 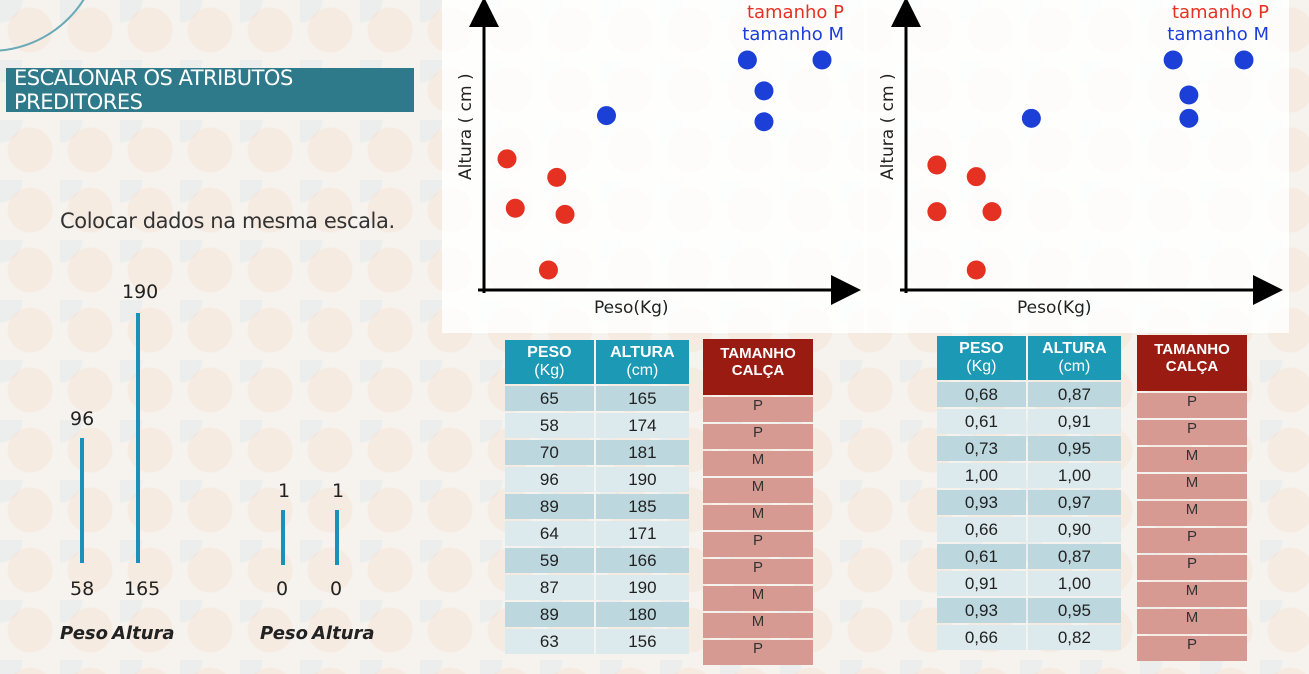 I want to click on altura-norm-max-label: 1, so click(x=338, y=491).